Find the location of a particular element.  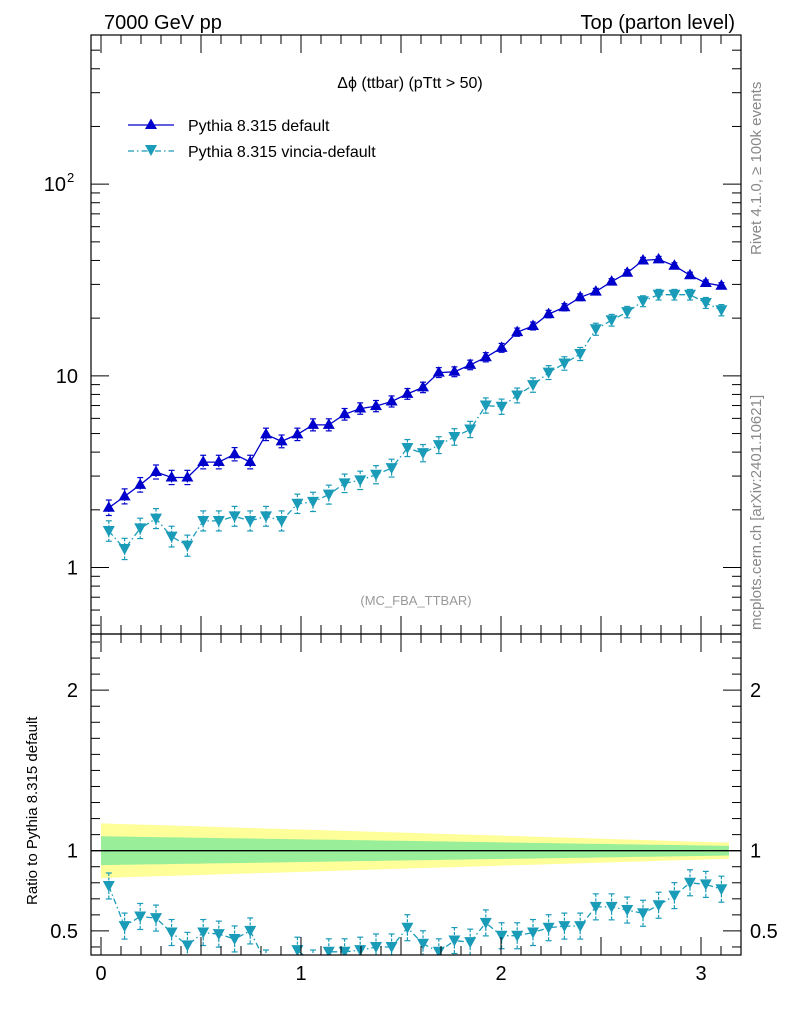

analysis-watermark: (MC_FBA_TTBAR) is located at coordinates (415, 600).